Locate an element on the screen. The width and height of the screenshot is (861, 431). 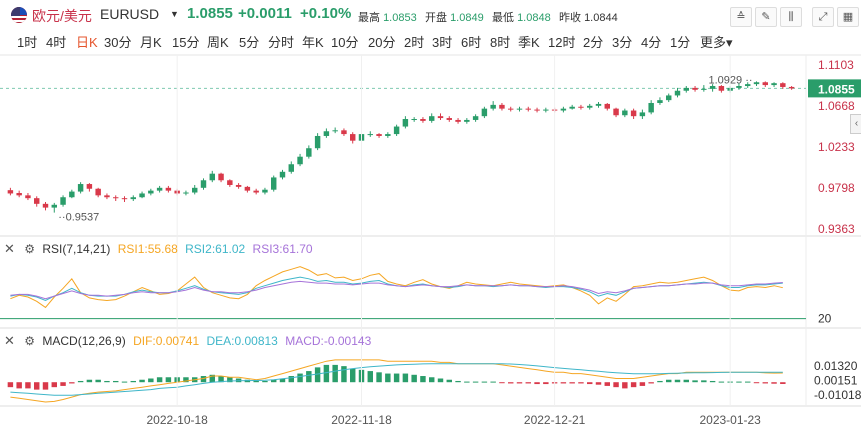
period-tab-6: 周K is located at coordinates (218, 42).